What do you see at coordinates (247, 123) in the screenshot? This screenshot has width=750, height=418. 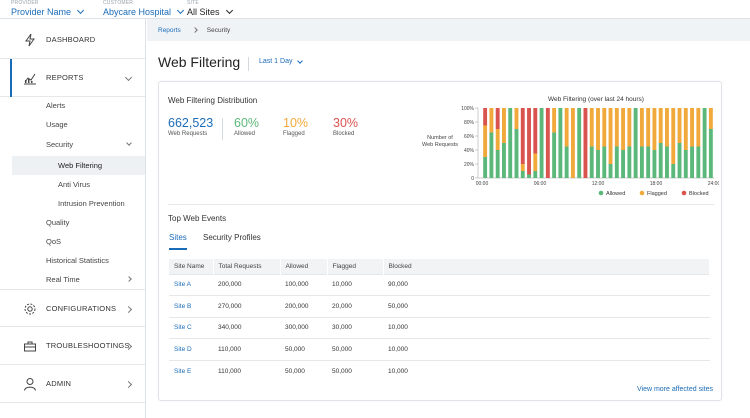 I see `stat-allowed-value: 60%` at bounding box center [247, 123].